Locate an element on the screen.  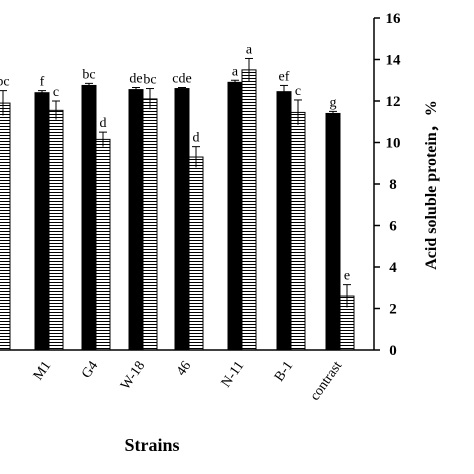
x-category-label: B-1 is located at coordinates (284, 372).